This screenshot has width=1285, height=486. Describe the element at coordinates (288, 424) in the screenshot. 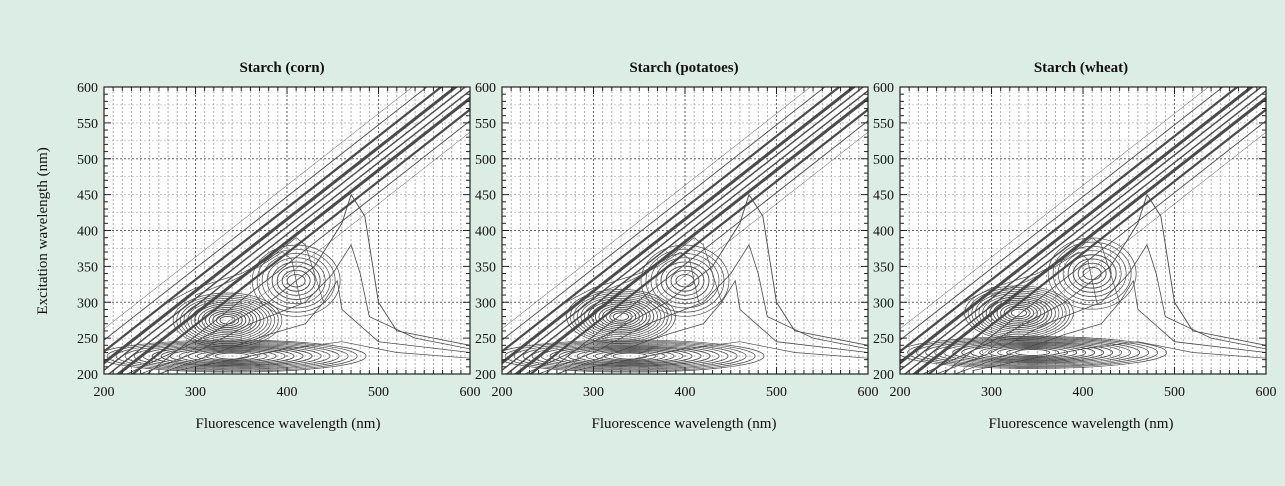

I see `x-axis-label: Fluorescence wavelength (nm)` at that location.